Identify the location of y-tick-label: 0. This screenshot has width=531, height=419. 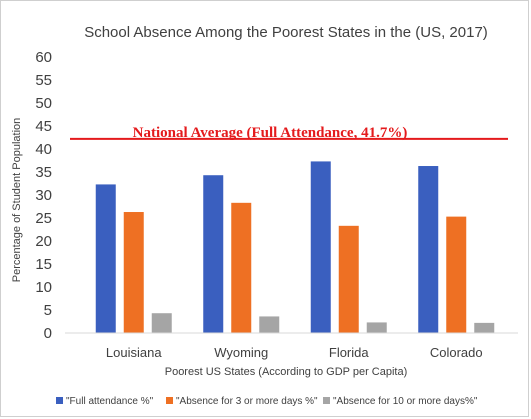
(48, 333).